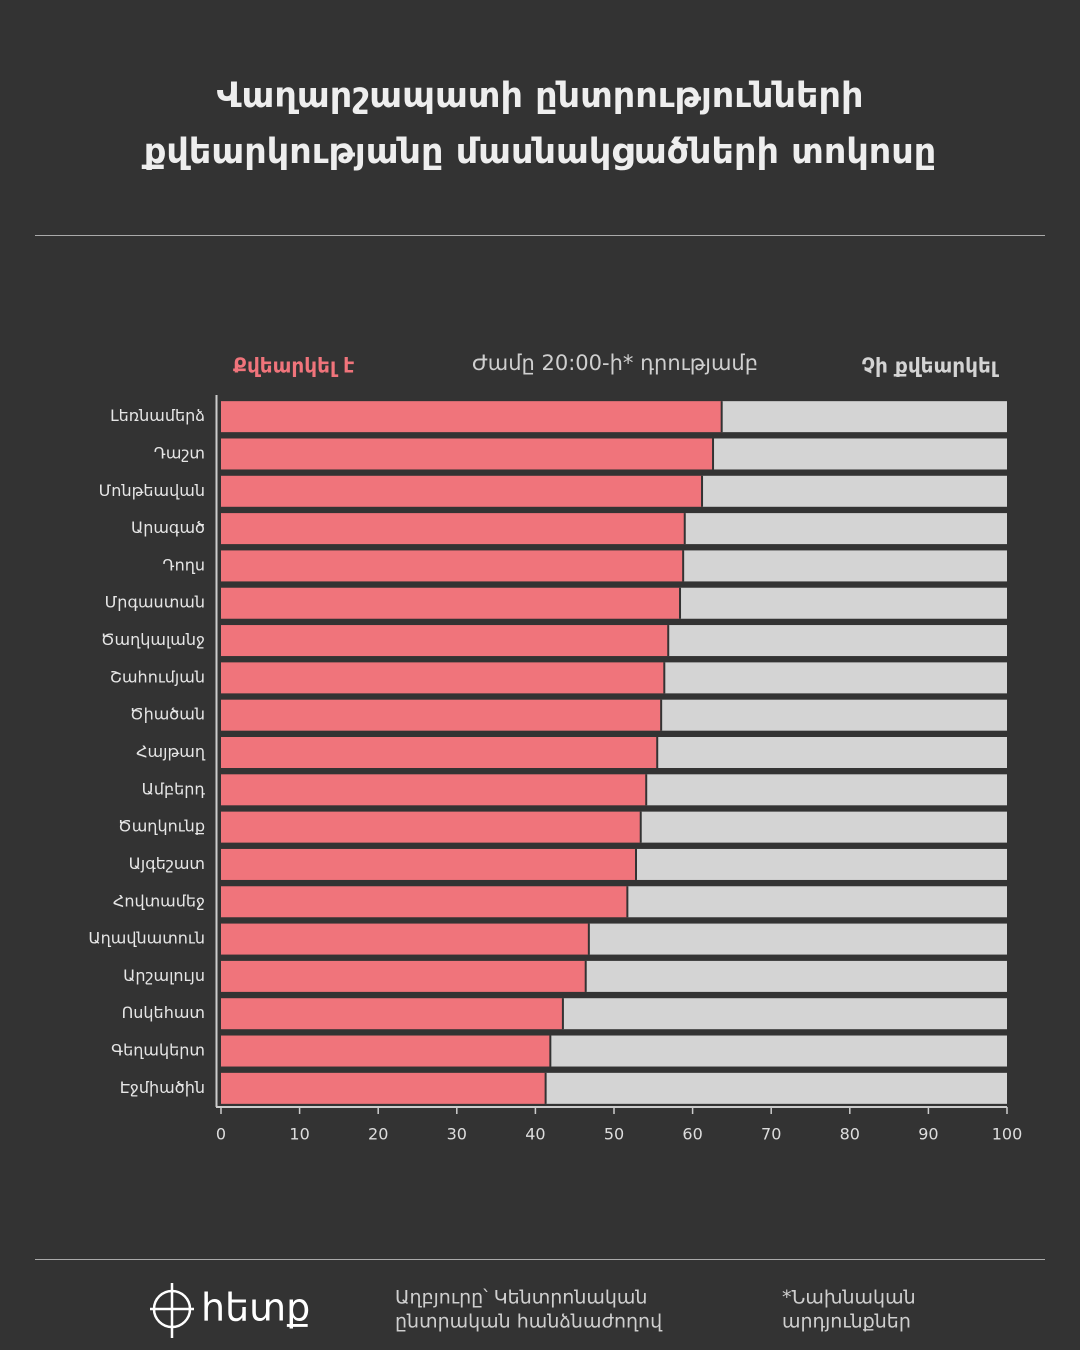 Image resolution: width=1080 pixels, height=1350 pixels. I want to click on category-label: Էջմիածին, so click(162, 1087).